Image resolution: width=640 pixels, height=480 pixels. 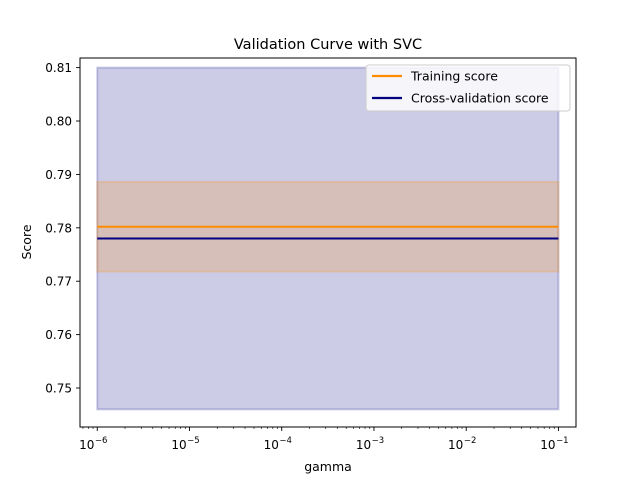 I want to click on y-tick-label-0: 0.75, so click(x=58, y=389).